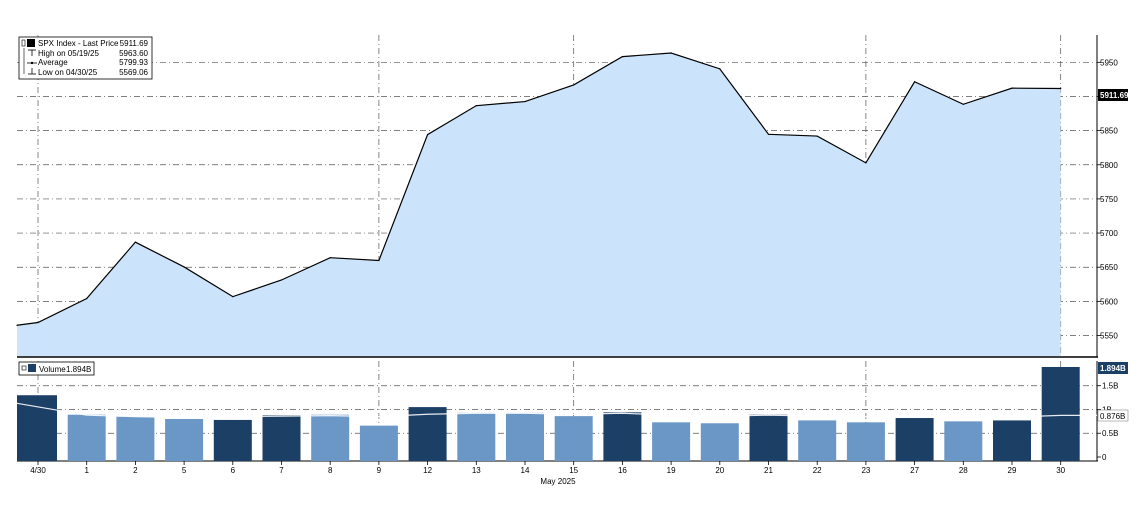 This screenshot has height=512, width=1148. Describe the element at coordinates (133, 53) in the screenshot. I see `legend-row-value: 5963.60` at that location.